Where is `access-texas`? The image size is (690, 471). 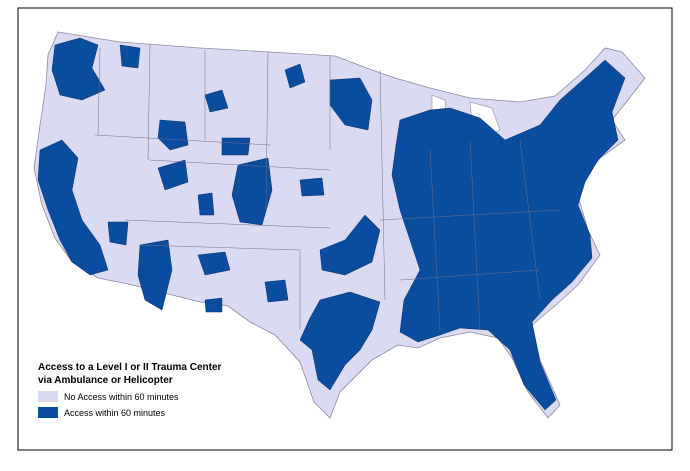
access-texas is located at coordinates (340, 341).